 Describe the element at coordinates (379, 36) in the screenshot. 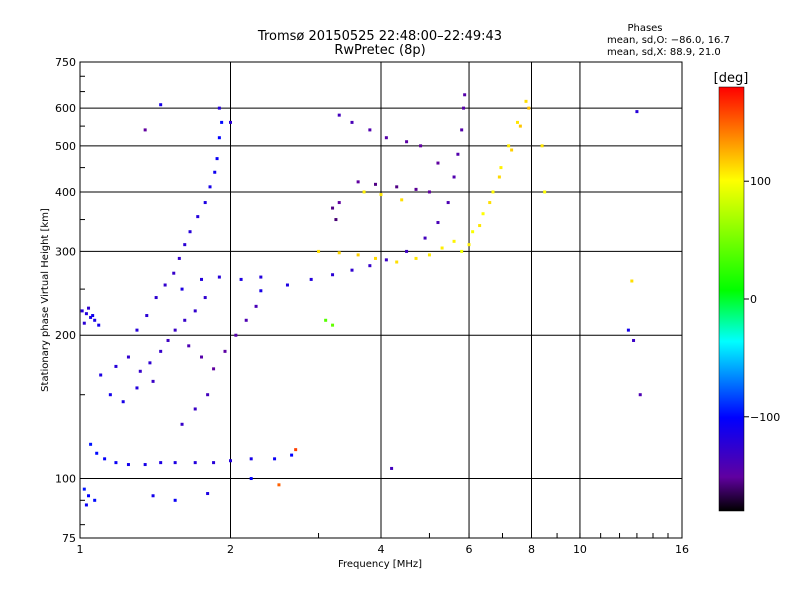

I see `chart-title: Tromsø 20150525 22:48:00–22:49:43` at that location.